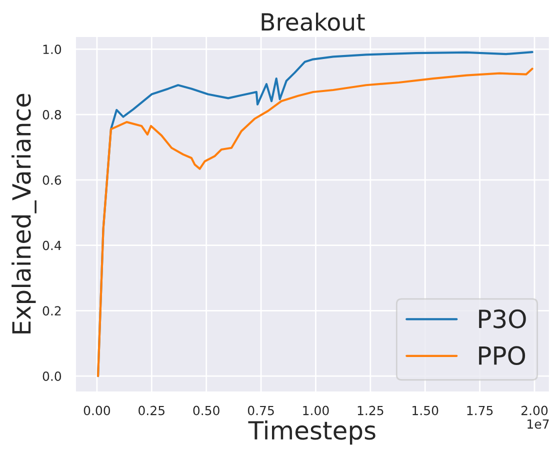 This screenshot has height=451, width=552. Describe the element at coordinates (312, 432) in the screenshot. I see `x-axis-title: Timesteps` at that location.